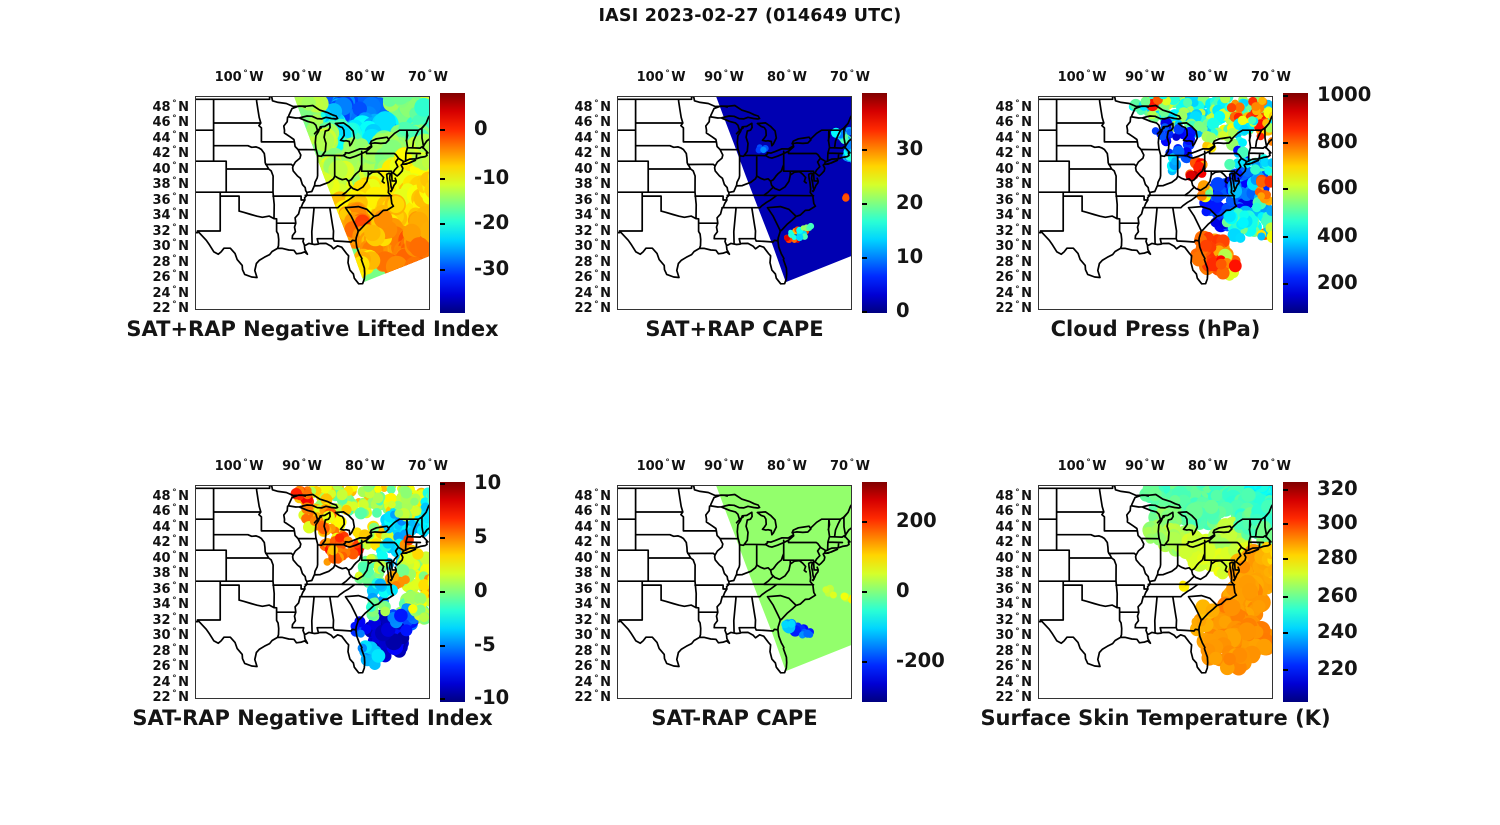  I want to click on colorbar-tick-label: 200, so click(916, 520).